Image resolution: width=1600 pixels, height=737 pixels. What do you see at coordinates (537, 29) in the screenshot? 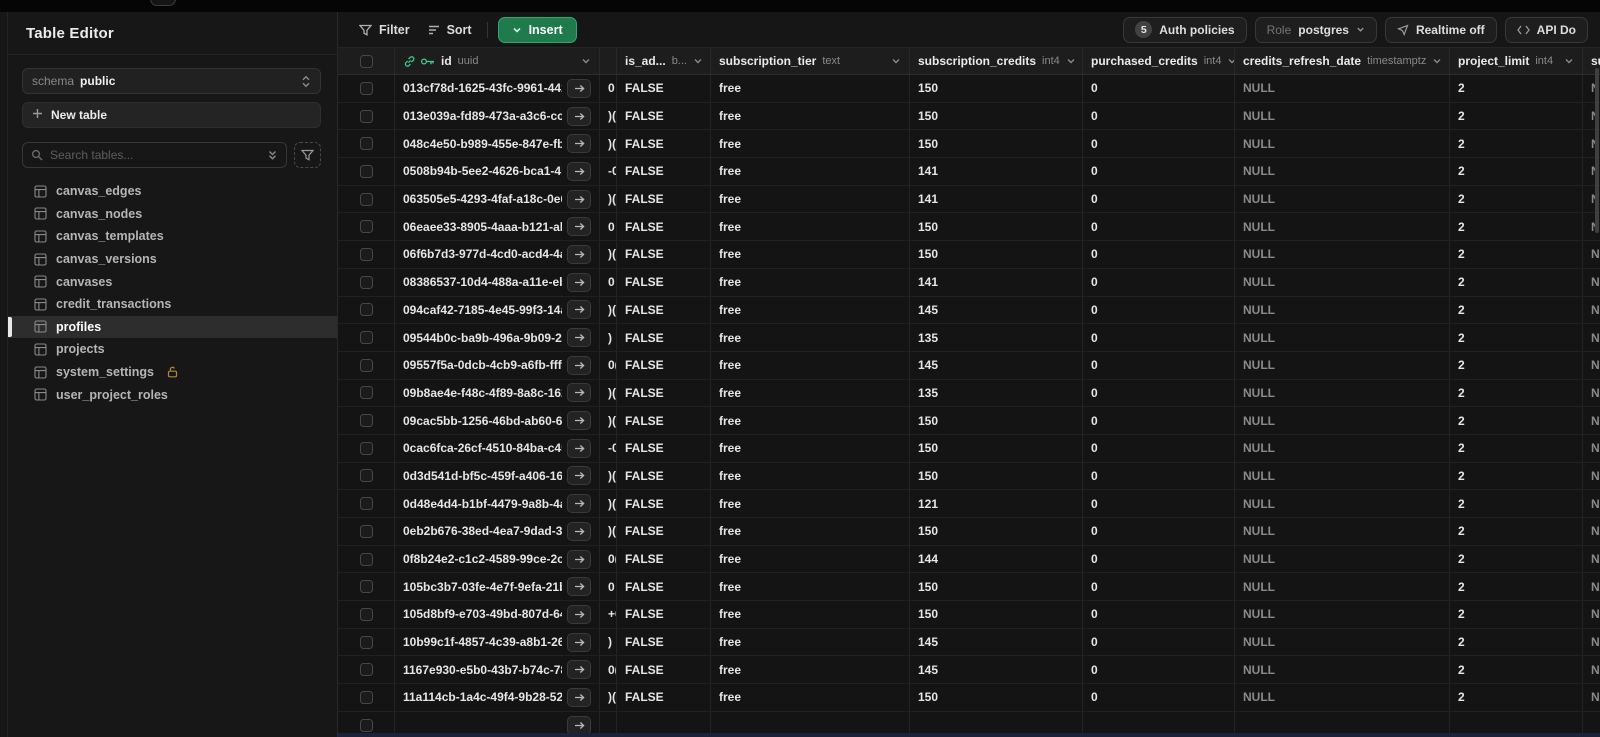
I see `insert-button: Insert` at bounding box center [537, 29].